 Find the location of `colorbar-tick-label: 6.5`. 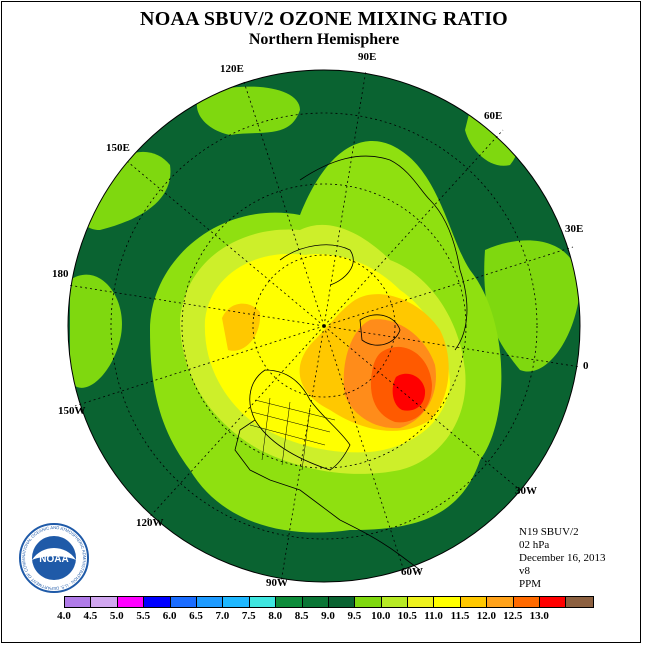

colorbar-tick-label: 6.5 is located at coordinates (196, 616).